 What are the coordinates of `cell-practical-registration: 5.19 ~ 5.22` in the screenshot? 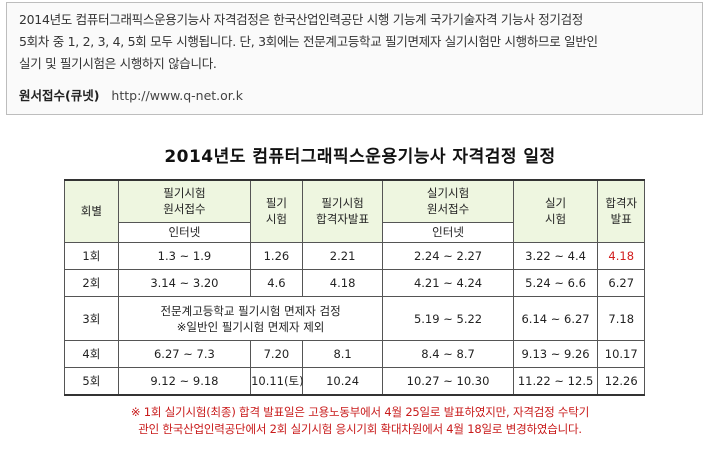 It's located at (448, 319).